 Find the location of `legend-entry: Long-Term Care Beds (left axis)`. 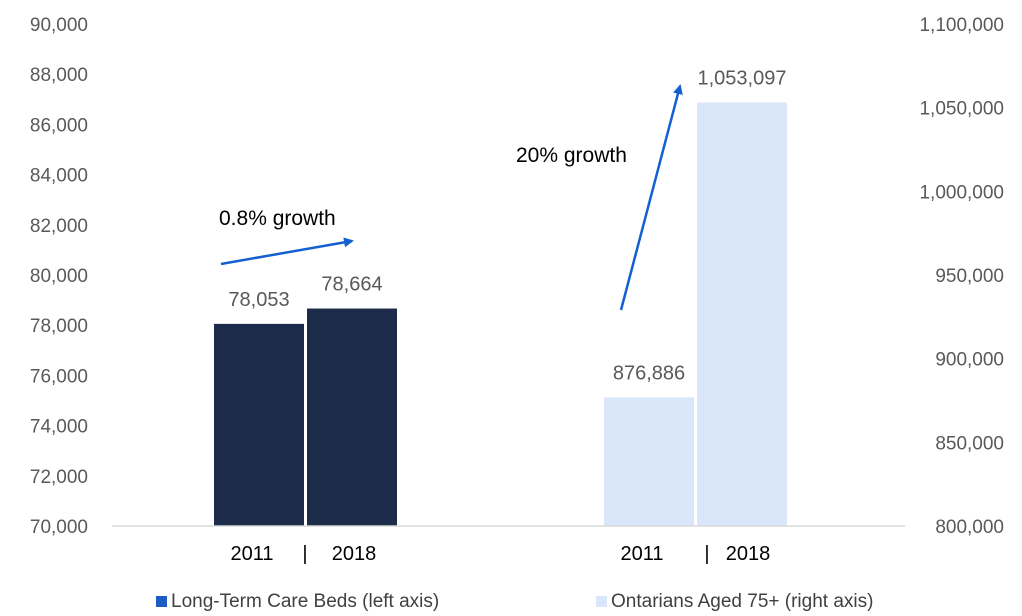

legend-entry: Long-Term Care Beds (left axis) is located at coordinates (305, 601).